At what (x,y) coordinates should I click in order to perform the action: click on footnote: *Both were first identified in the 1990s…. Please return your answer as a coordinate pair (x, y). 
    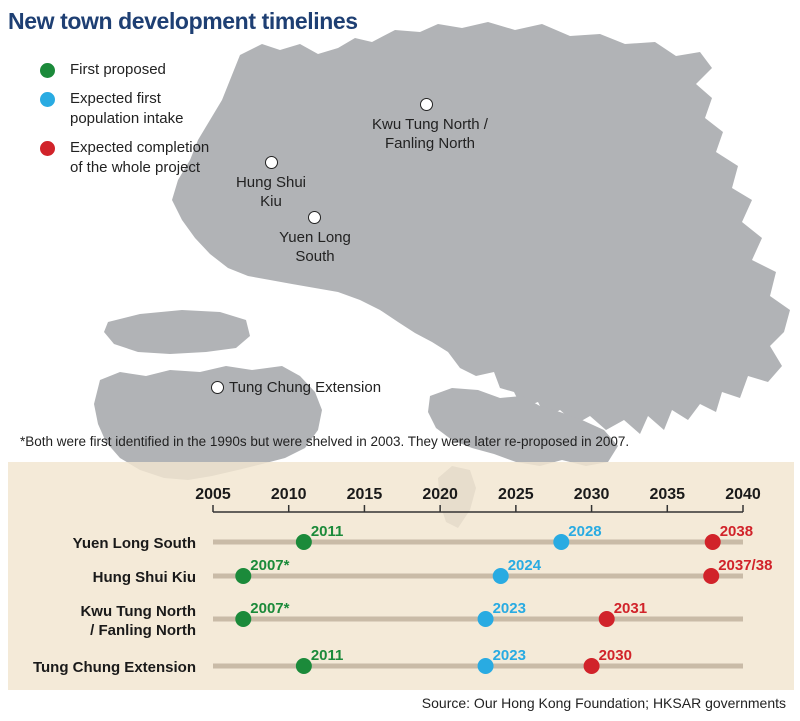
    Looking at the image, I should click on (325, 441).